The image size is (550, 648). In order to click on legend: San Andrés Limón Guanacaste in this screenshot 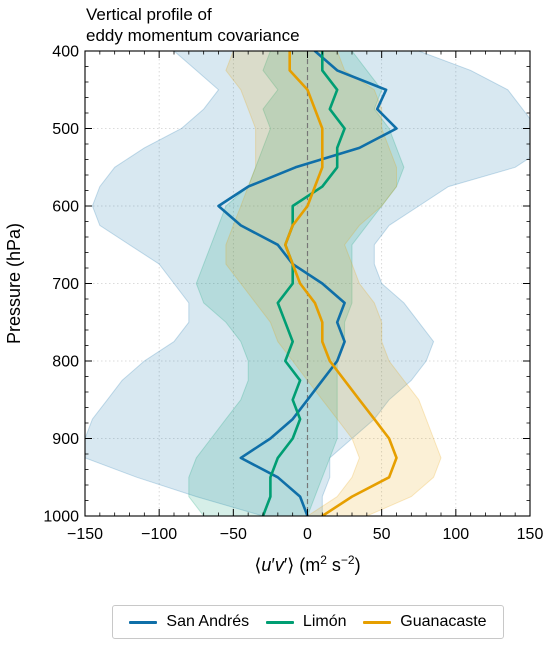, I will do `click(308, 622)`.